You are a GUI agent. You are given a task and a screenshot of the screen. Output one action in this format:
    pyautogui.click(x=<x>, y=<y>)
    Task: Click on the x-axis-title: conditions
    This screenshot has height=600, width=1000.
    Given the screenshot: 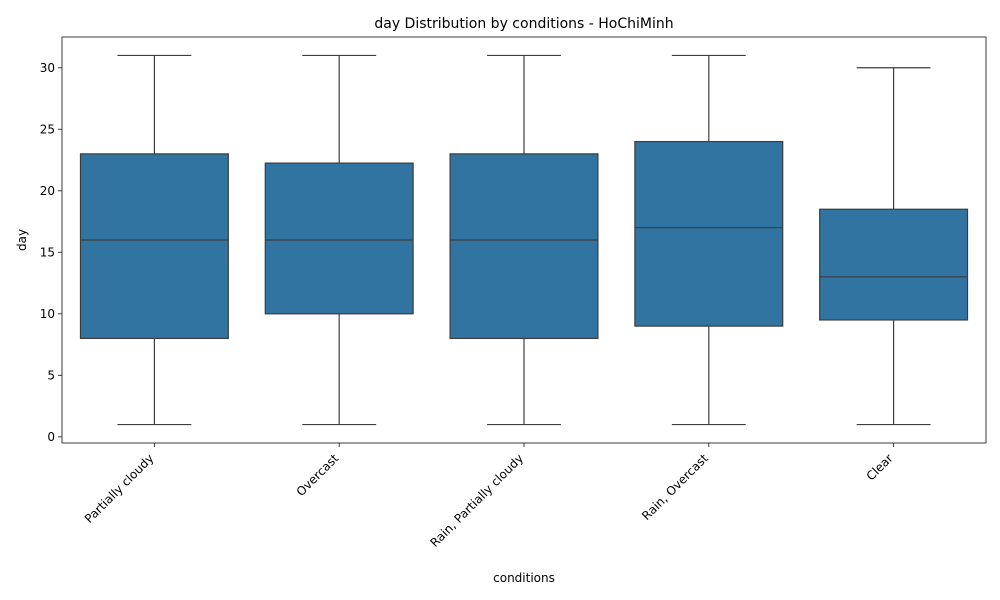 What is the action you would take?
    pyautogui.click(x=524, y=578)
    